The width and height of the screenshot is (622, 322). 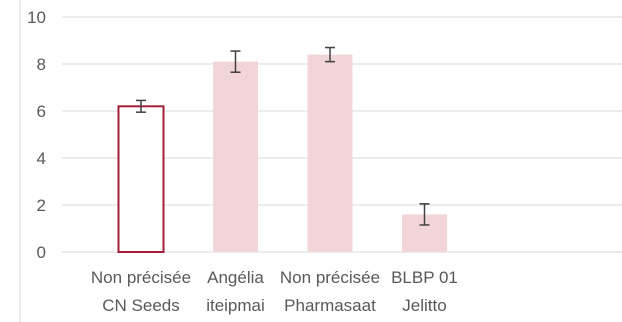 I want to click on y-tick-label: 10, so click(x=36, y=17).